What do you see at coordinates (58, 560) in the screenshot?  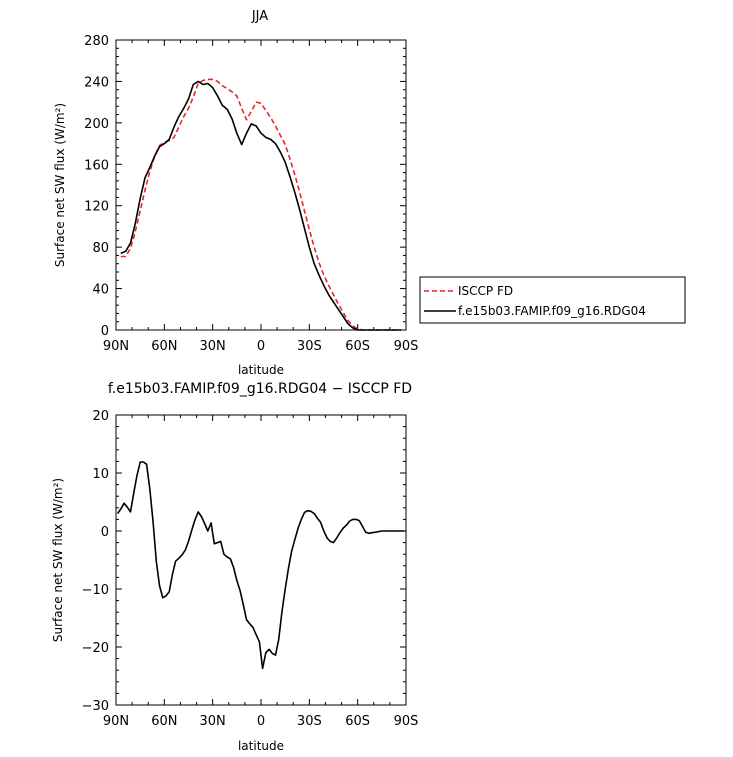 I see `bottom-y-axis-label: Surface net SW flux (W/m²)` at bounding box center [58, 560].